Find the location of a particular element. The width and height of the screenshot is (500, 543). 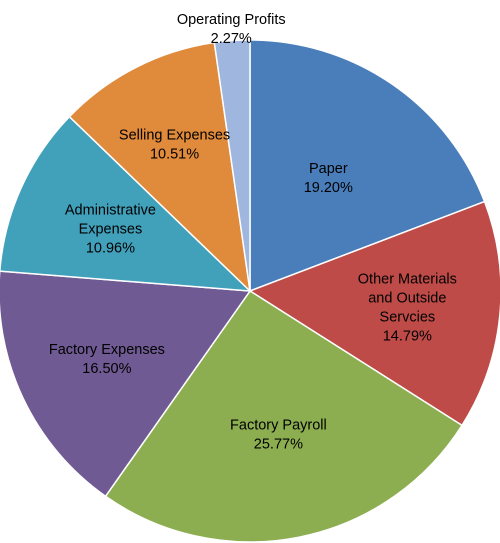

slice-category-label: Other Materials is located at coordinates (407, 280).